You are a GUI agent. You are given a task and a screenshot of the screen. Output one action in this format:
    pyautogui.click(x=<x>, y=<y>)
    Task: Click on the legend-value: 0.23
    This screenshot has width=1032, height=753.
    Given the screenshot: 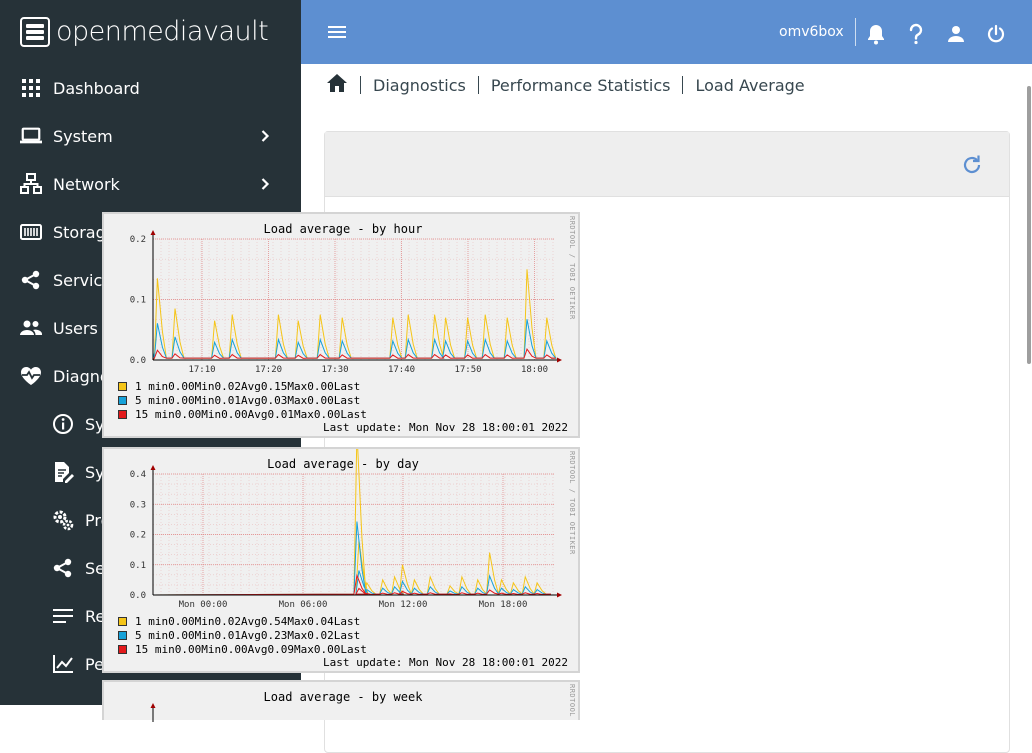 What is the action you would take?
    pyautogui.click(x=274, y=635)
    